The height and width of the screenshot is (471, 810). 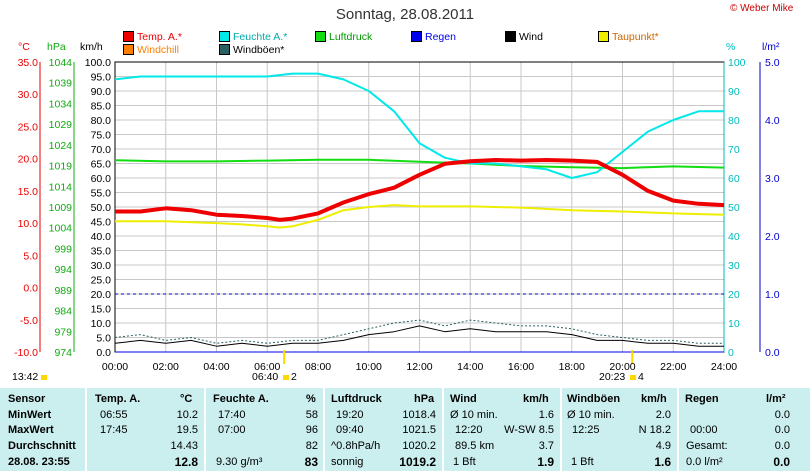 I want to click on wind-current-value: 1.9, so click(x=545, y=462).